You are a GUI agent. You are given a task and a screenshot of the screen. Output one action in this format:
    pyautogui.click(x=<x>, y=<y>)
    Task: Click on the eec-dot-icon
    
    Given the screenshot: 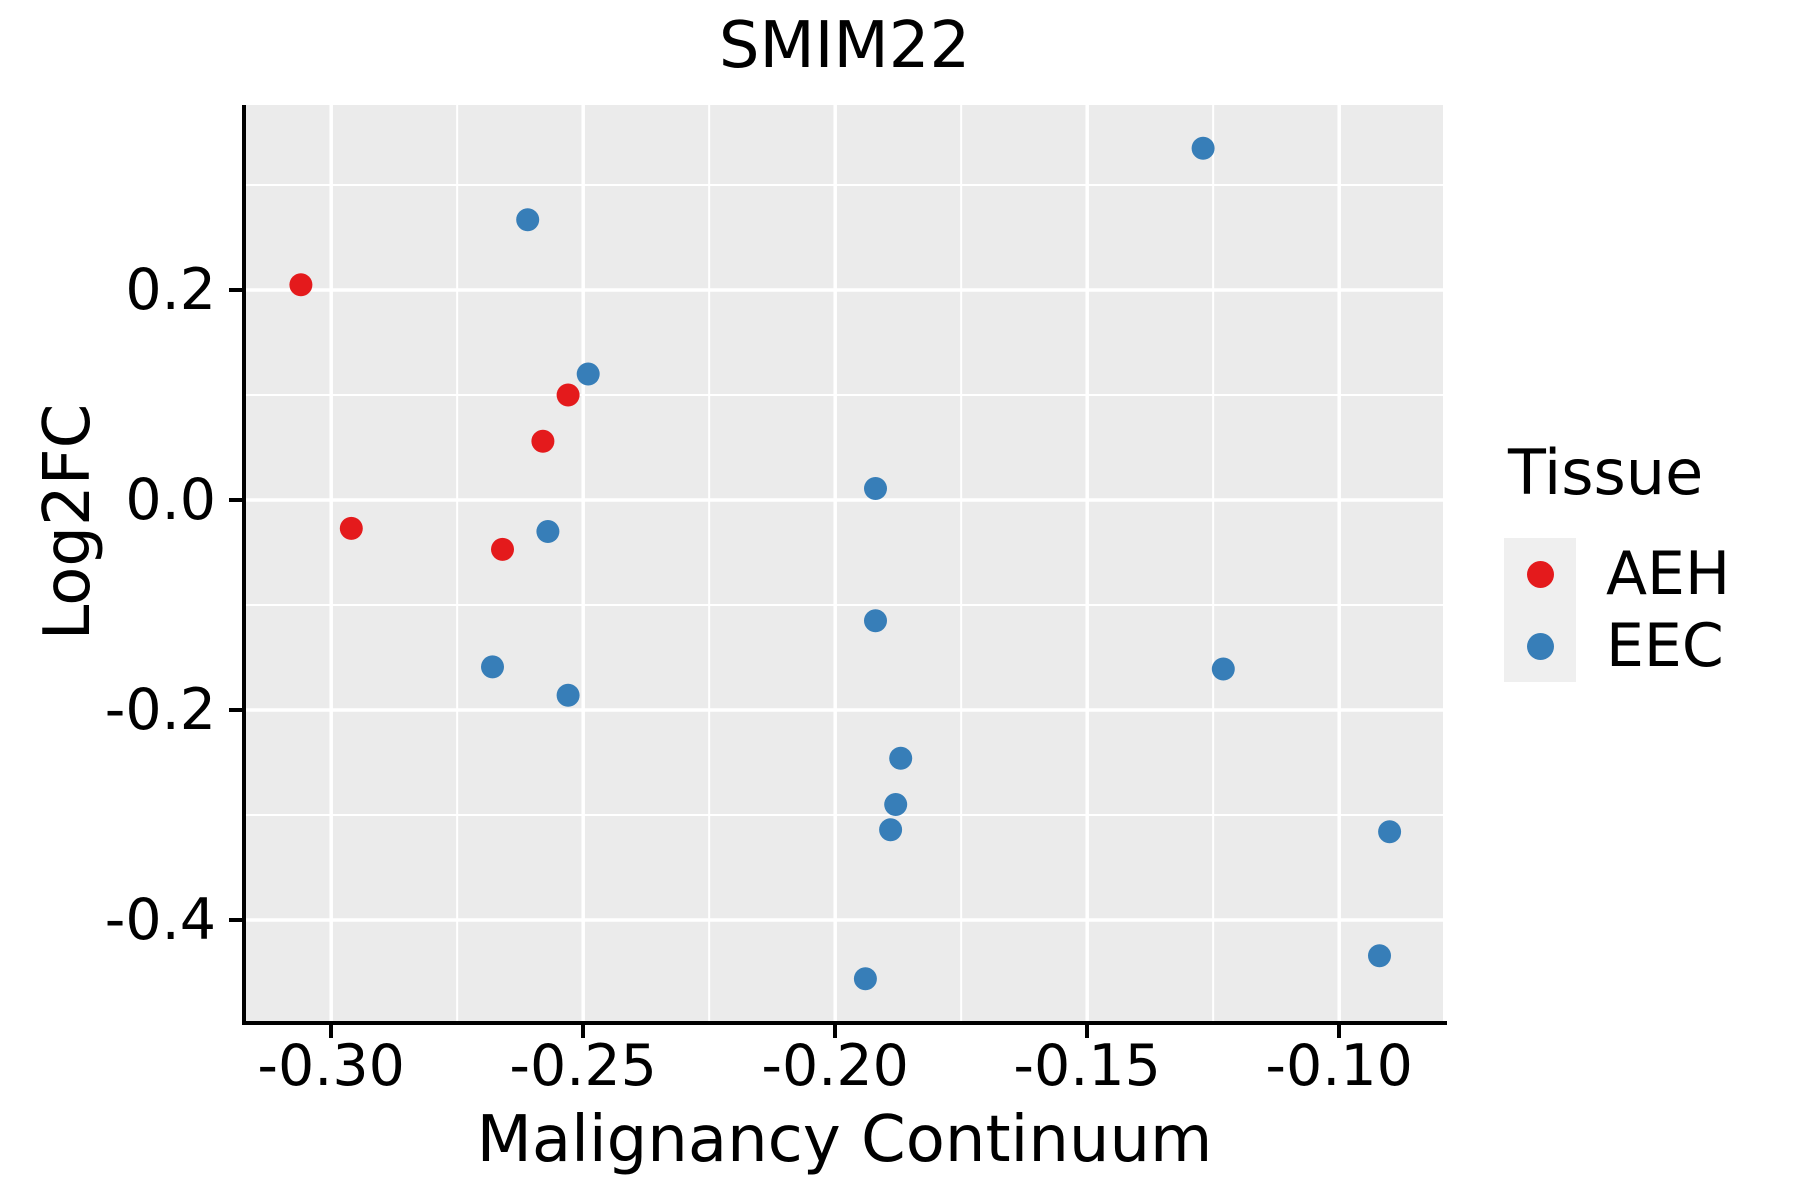 What is the action you would take?
    pyautogui.click(x=1540, y=646)
    